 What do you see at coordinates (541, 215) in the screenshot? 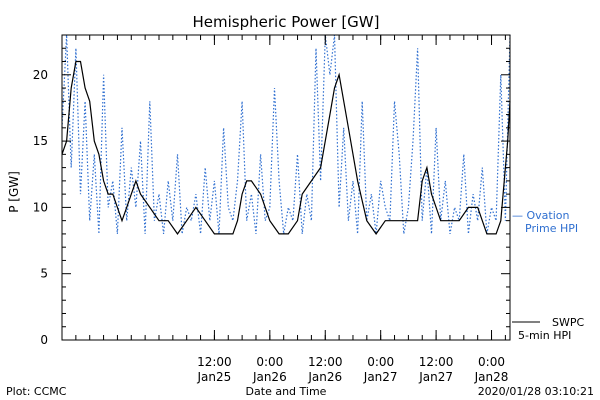
I see `legend-ovation-line1: — Ovation` at bounding box center [541, 215].